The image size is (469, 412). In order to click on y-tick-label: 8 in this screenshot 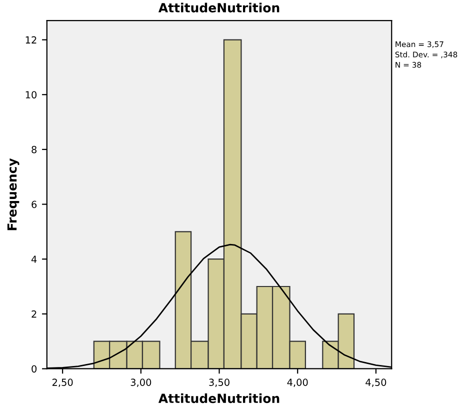, I will do `click(34, 150)`.